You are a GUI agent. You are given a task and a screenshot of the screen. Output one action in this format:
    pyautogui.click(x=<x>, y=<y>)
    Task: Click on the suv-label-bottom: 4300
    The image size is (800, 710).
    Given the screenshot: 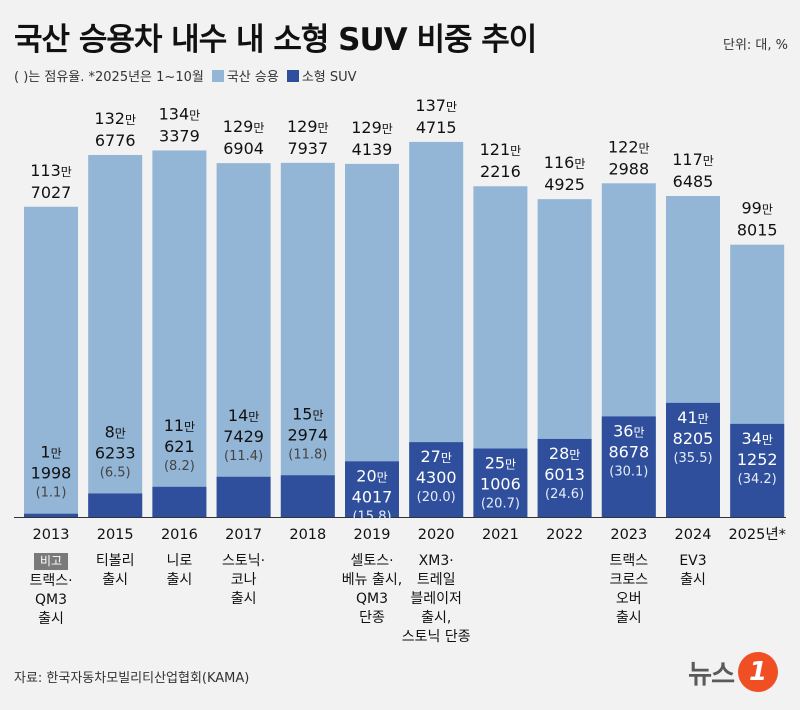 What is the action you would take?
    pyautogui.click(x=436, y=477)
    